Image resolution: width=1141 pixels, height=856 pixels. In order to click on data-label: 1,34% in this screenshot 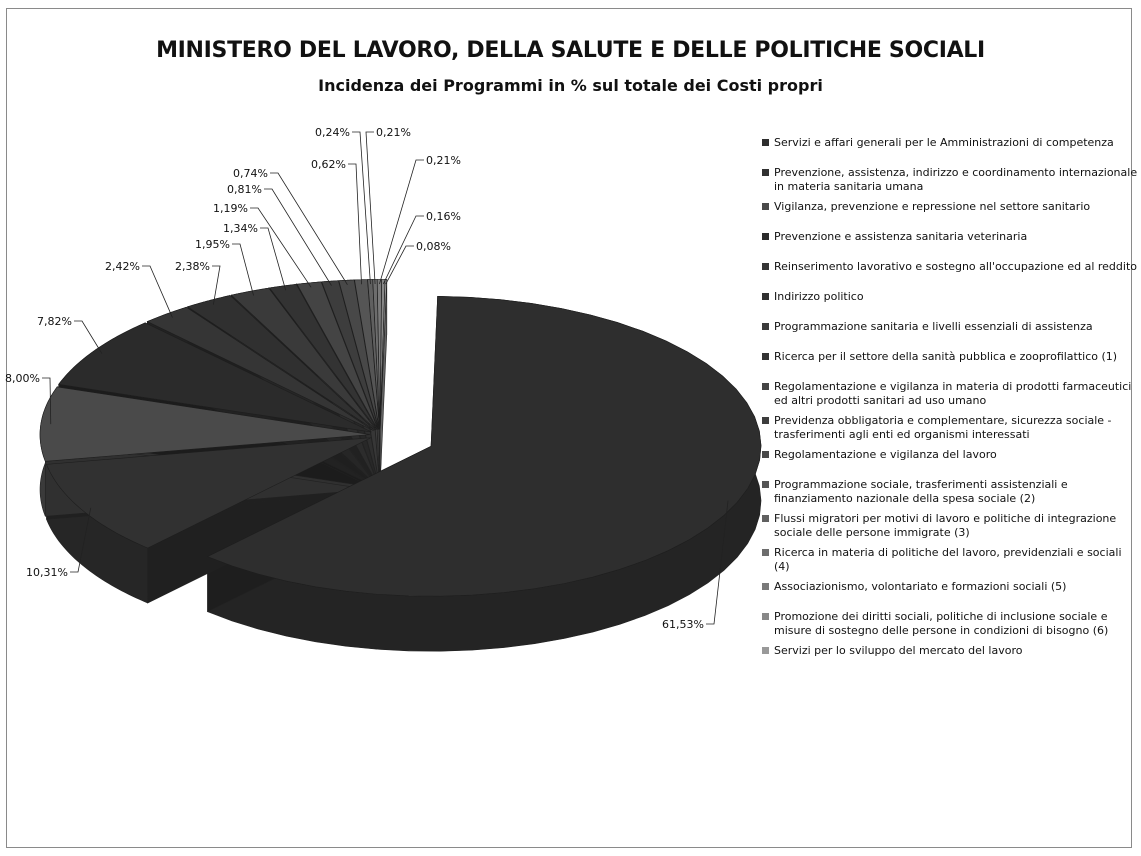, I will do `click(240, 228)`.